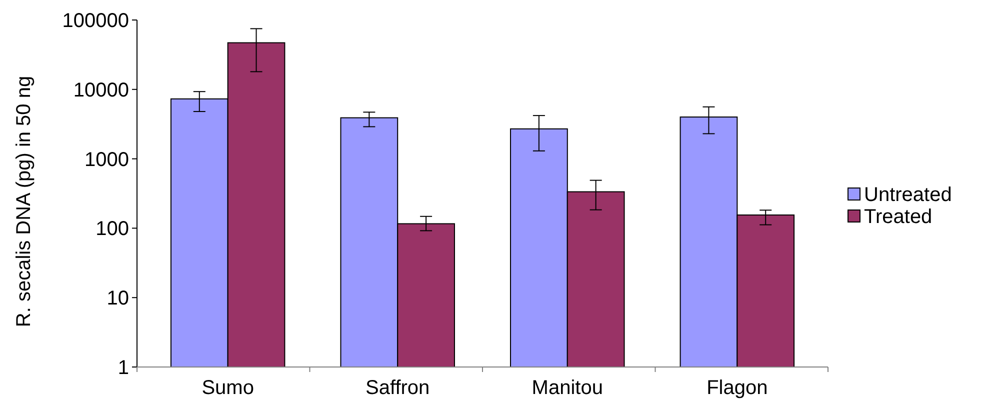 The image size is (986, 407). I want to click on y-tick-label: 10, so click(117, 299).